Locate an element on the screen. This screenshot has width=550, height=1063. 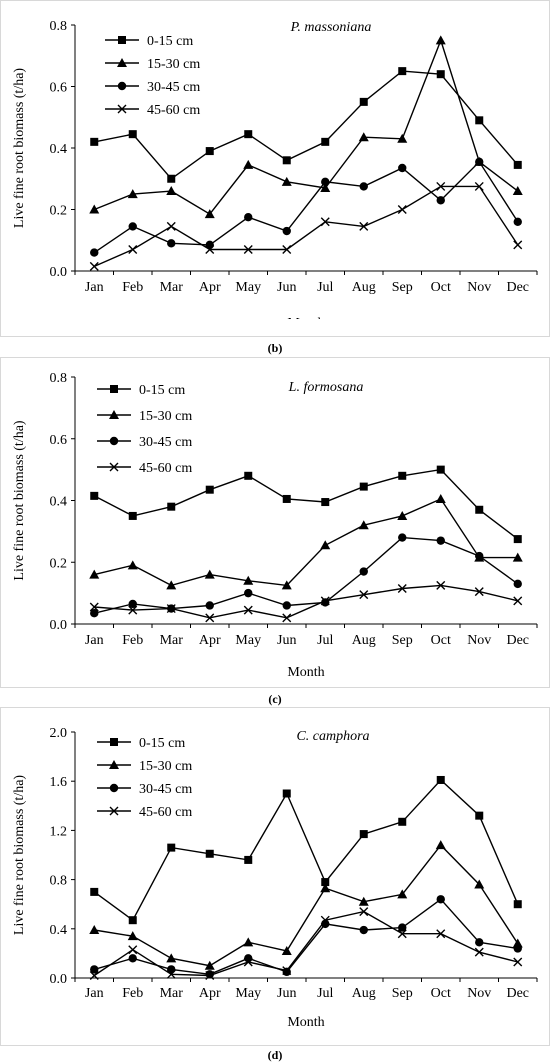
x-tick-label: Nov is located at coordinates (479, 993).